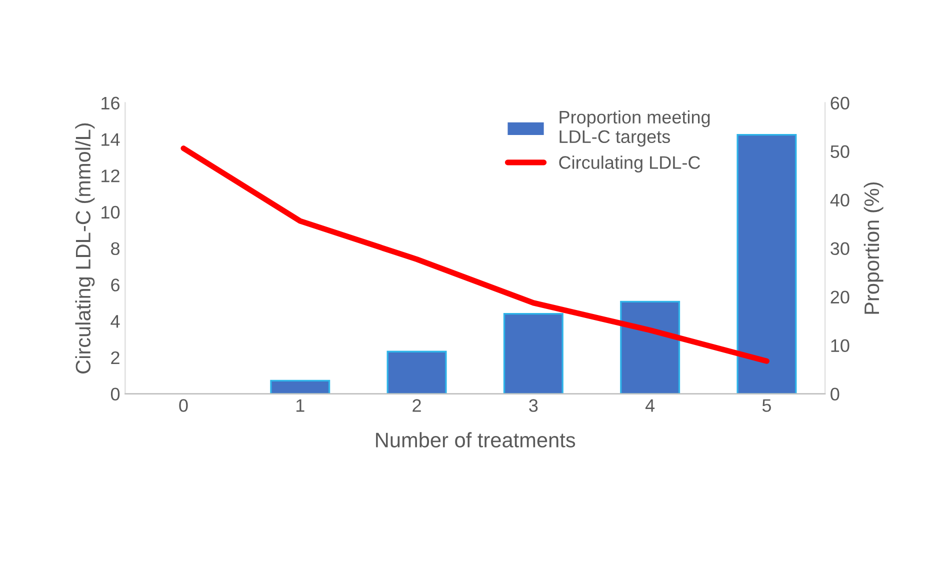 The width and height of the screenshot is (927, 565). What do you see at coordinates (629, 164) in the screenshot?
I see `legend-label: Circulating LDL-C` at bounding box center [629, 164].